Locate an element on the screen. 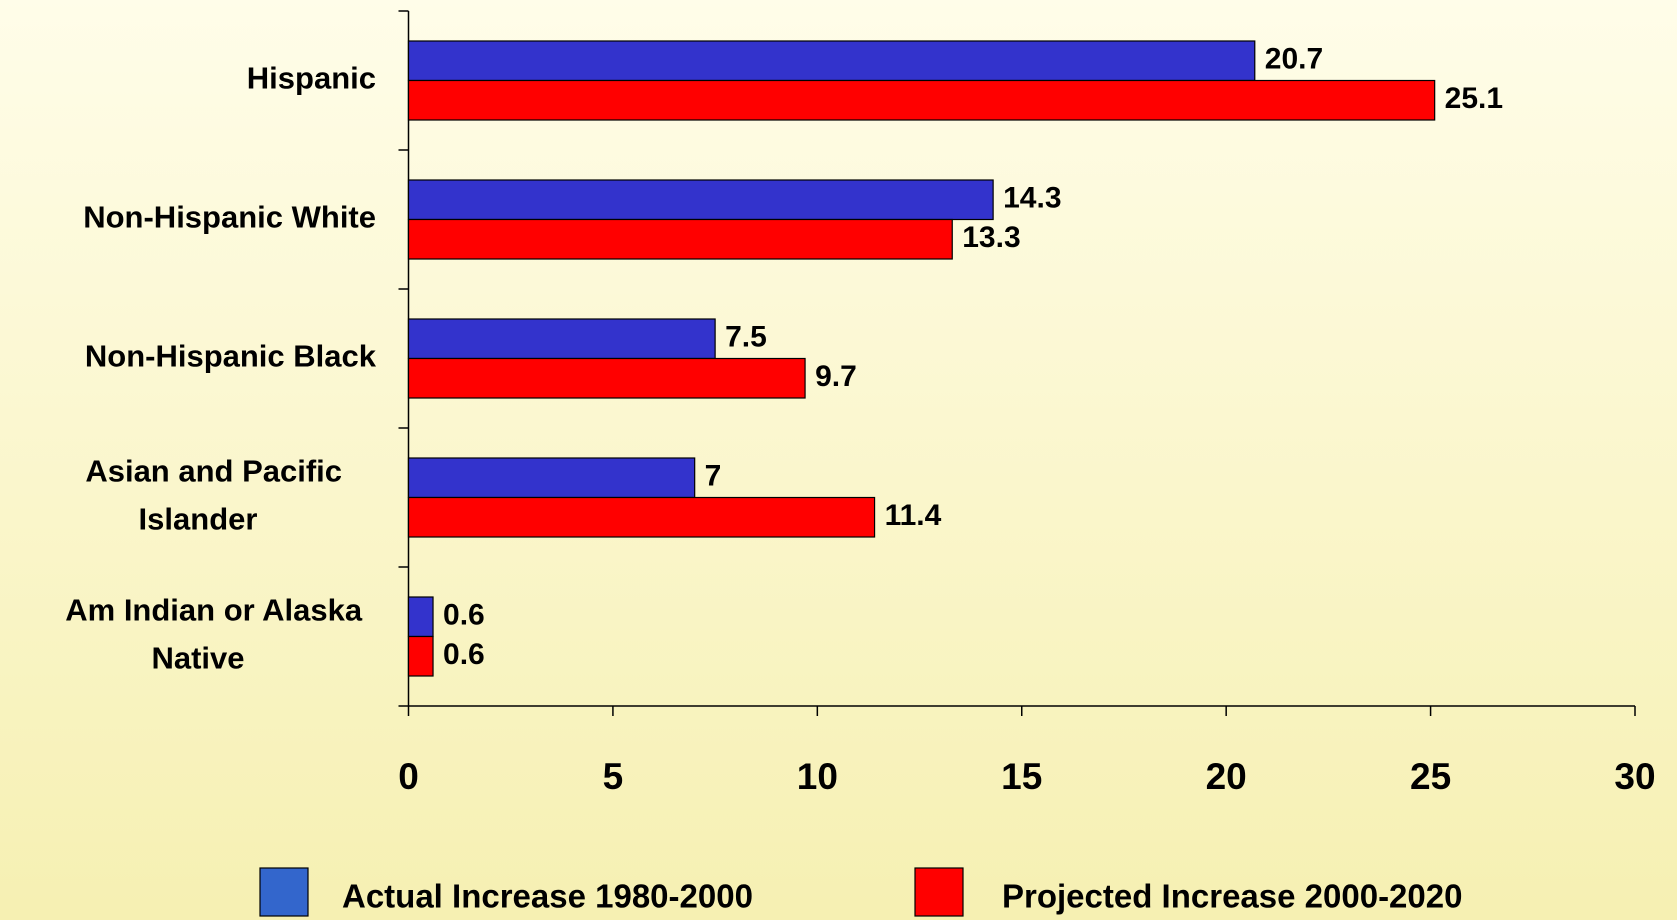 The image size is (1677, 920). value-label: 13.3 is located at coordinates (991, 237).